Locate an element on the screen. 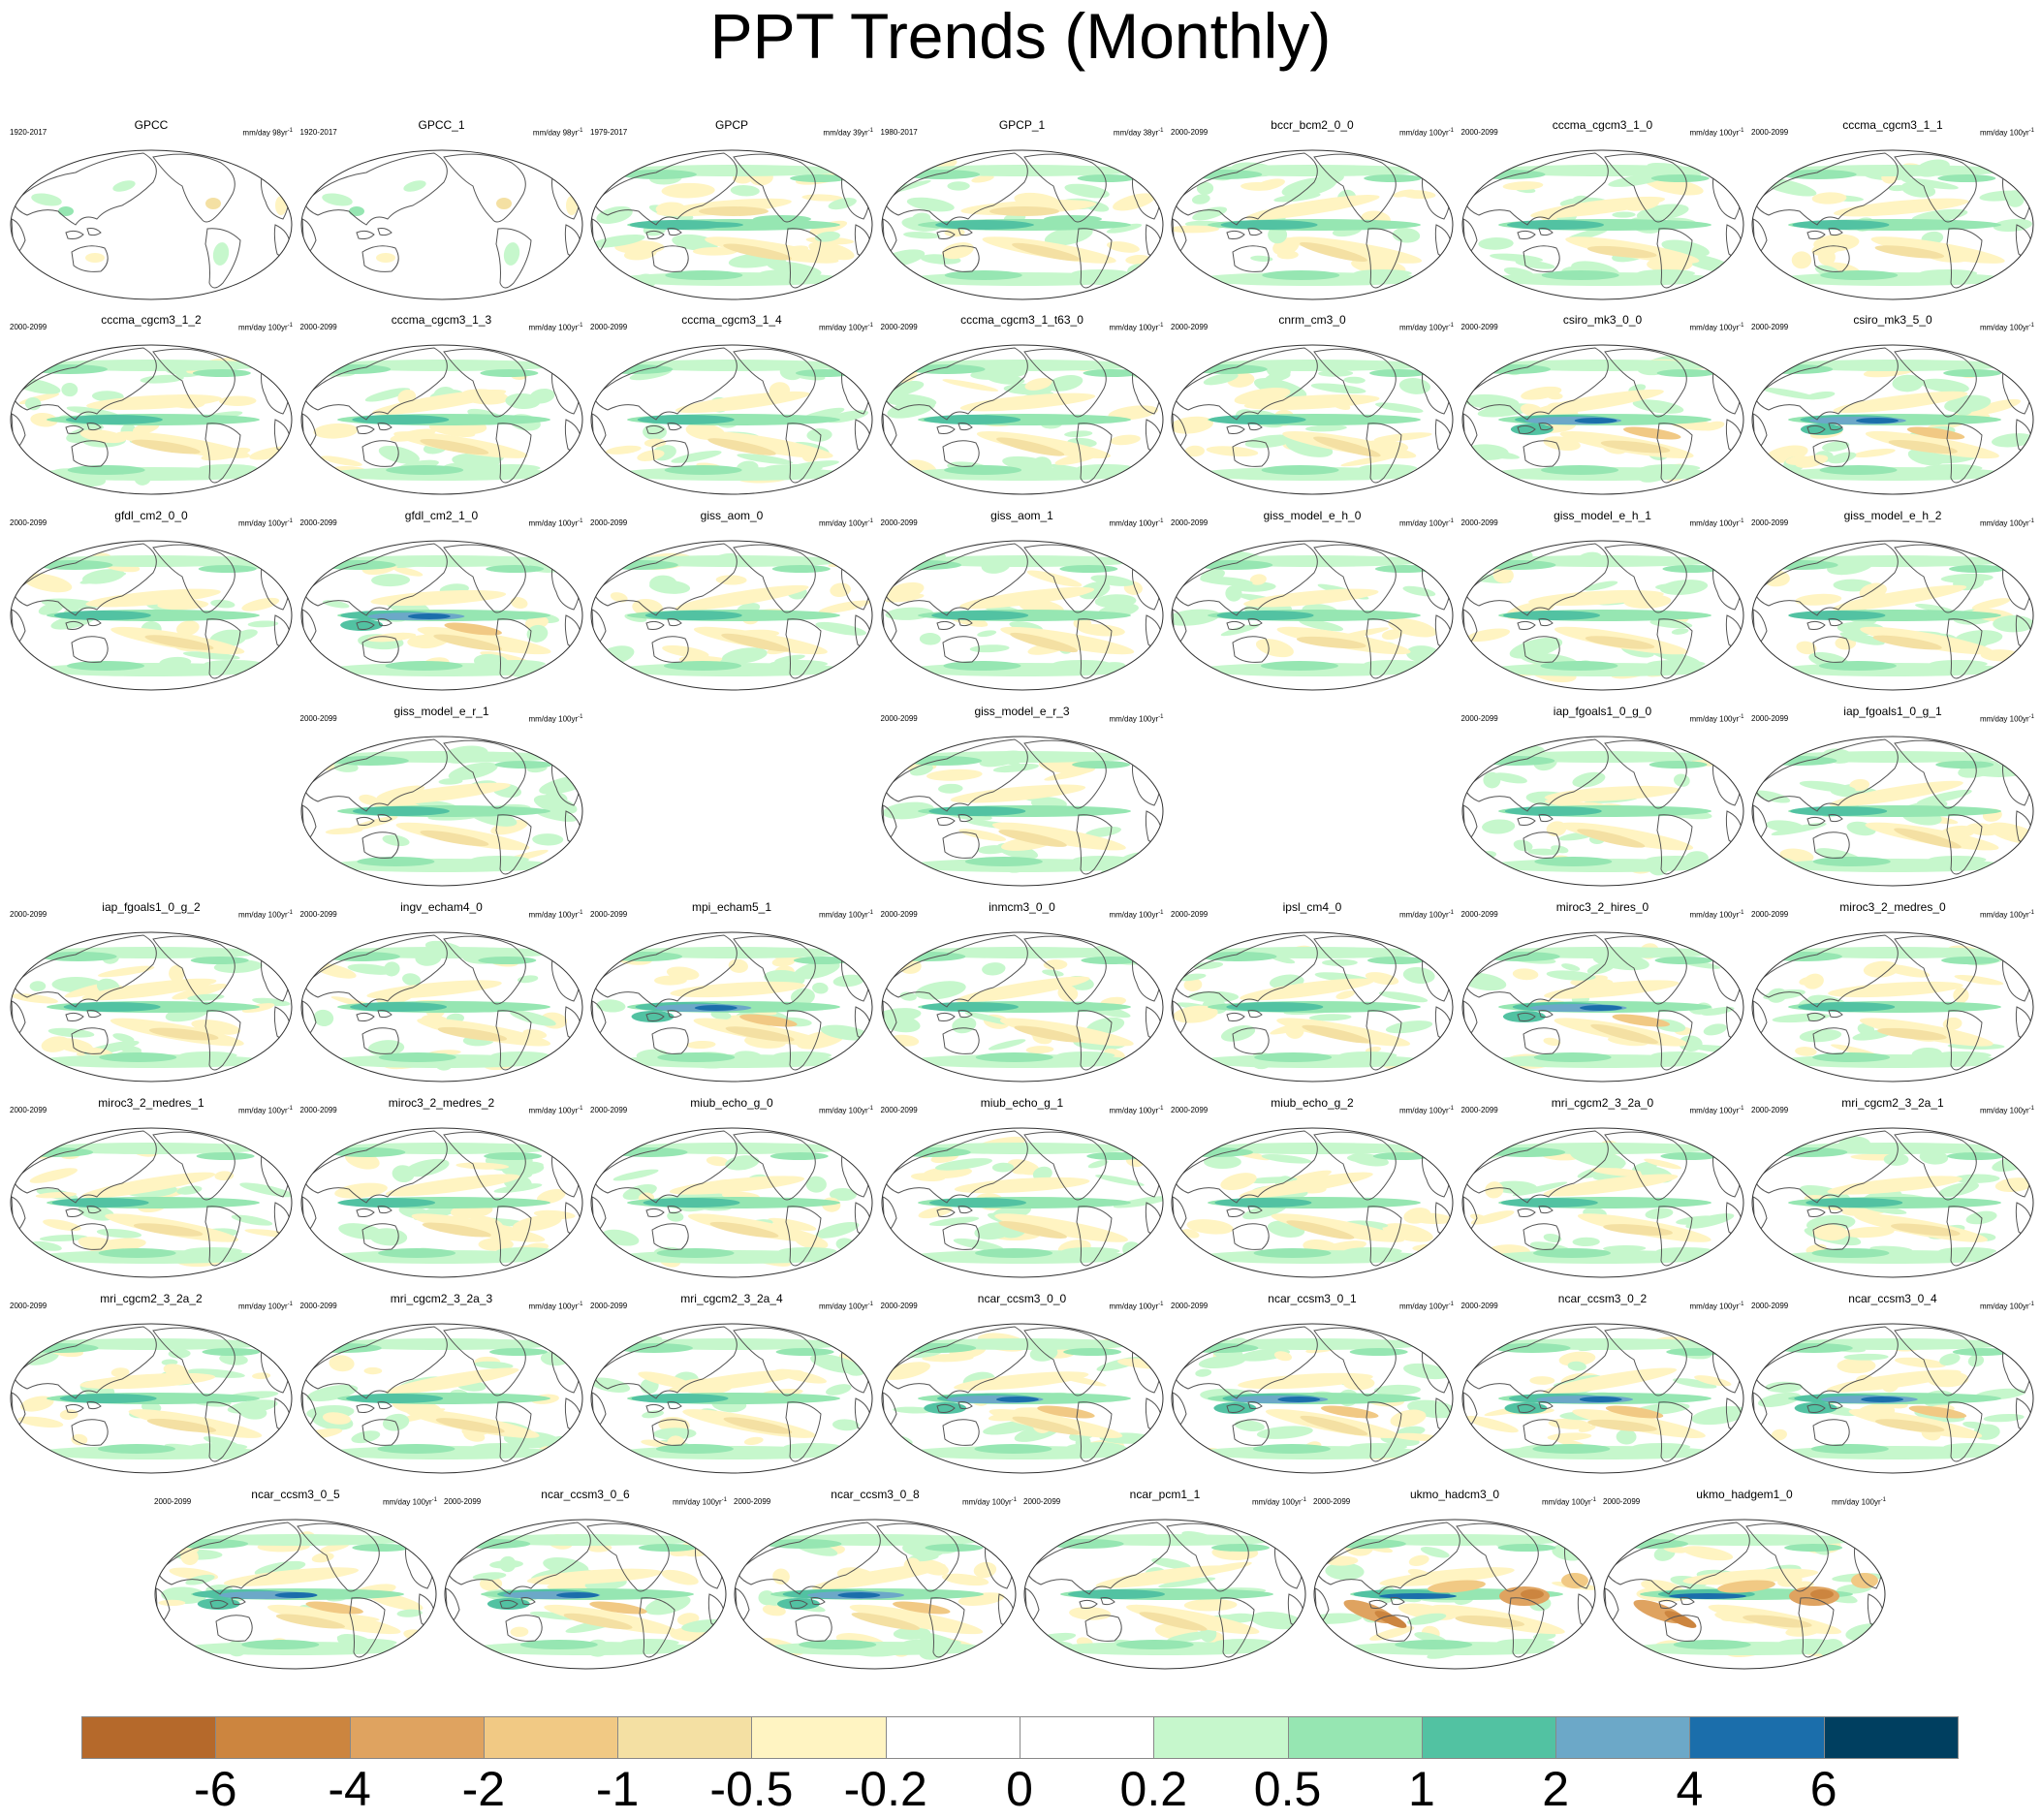  map-panel: GPCC 1920-2017 mm/day 98yr-1 is located at coordinates (151, 215).